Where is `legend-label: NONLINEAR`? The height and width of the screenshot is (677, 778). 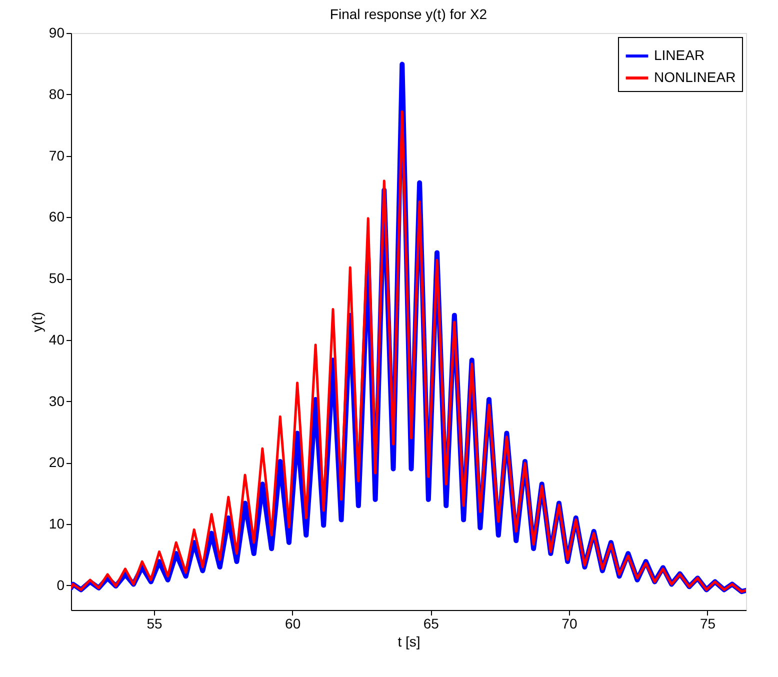
legend-label: NONLINEAR is located at coordinates (695, 77).